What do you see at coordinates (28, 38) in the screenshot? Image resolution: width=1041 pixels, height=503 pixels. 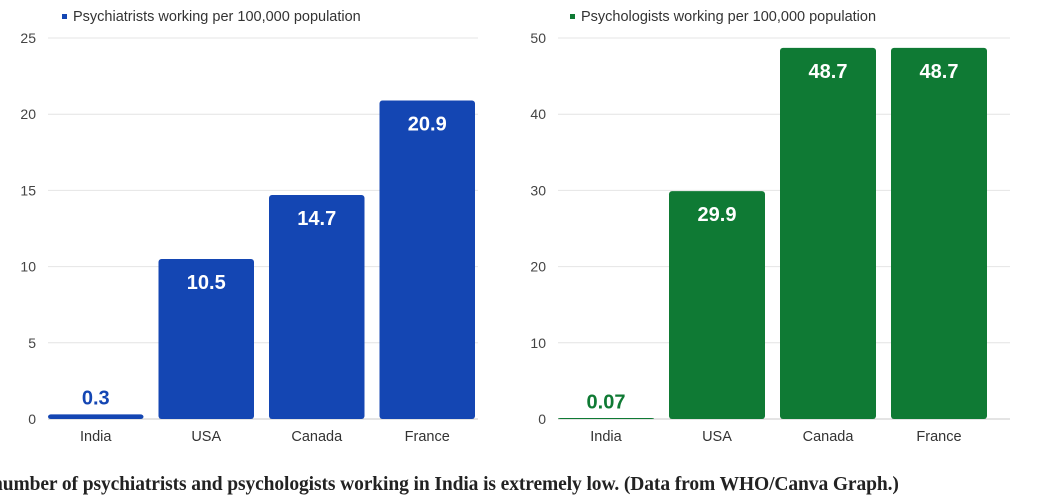 I see `y-tick-label: 25` at bounding box center [28, 38].